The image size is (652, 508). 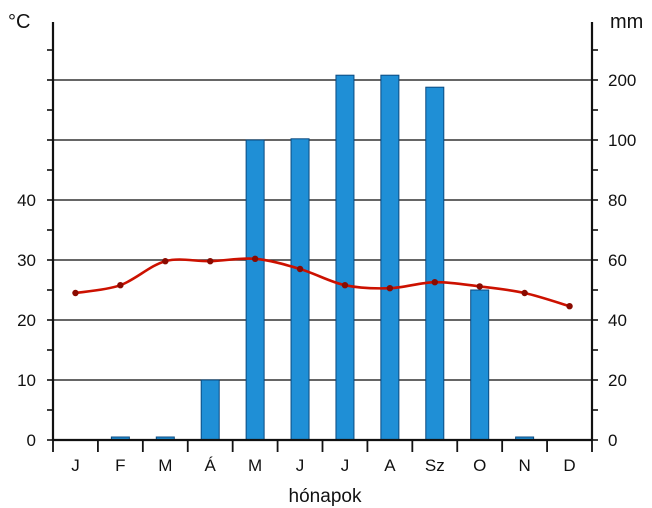 I want to click on right-tick-label: 100, so click(x=622, y=140).